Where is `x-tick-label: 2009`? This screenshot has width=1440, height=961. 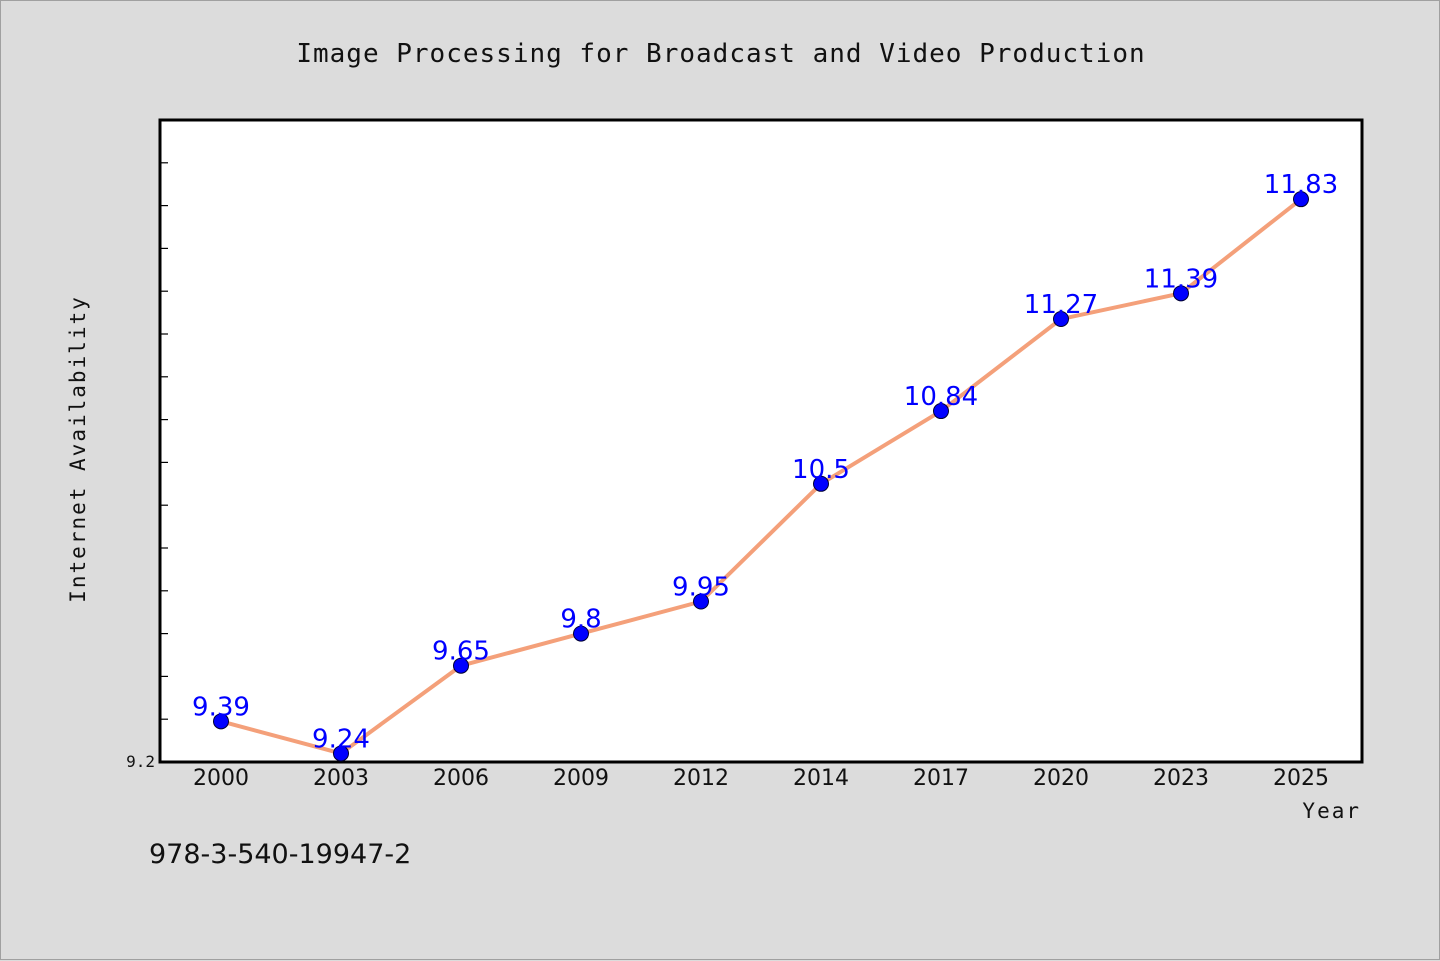 x-tick-label: 2009 is located at coordinates (581, 778).